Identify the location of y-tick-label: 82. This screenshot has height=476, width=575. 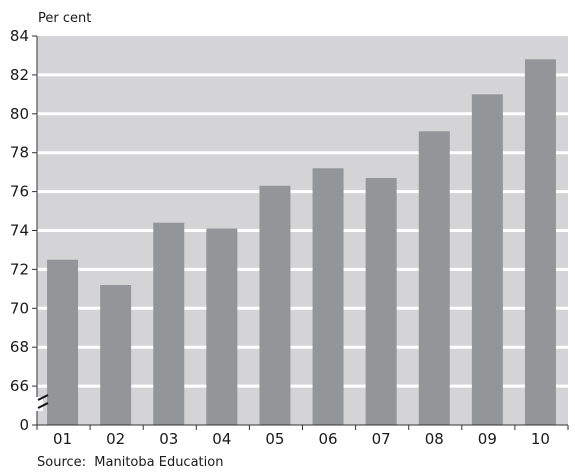
(19, 75).